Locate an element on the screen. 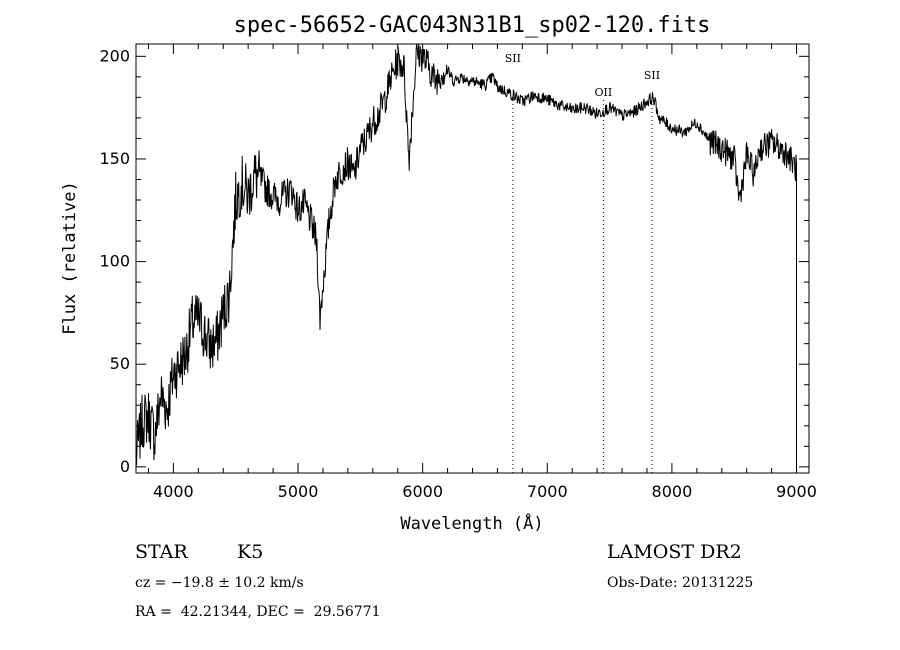 This screenshot has height=650, width=900. redshift-text: cz = −19.8 ± 10.2 km/s is located at coordinates (219, 583).